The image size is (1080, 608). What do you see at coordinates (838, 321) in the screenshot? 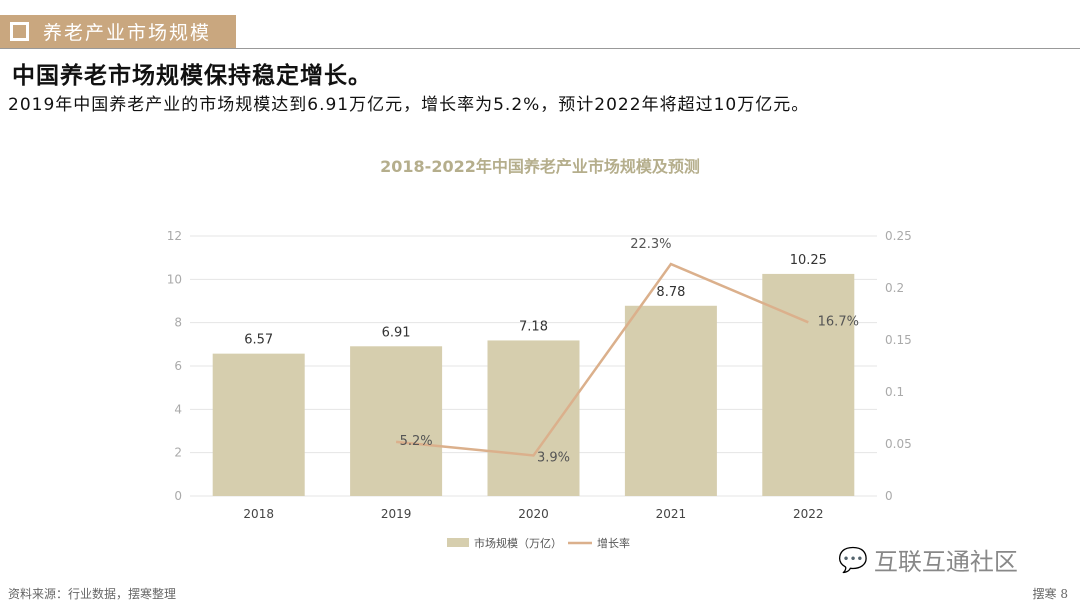
I see `growth-rate-label: 16.7%` at bounding box center [838, 321].